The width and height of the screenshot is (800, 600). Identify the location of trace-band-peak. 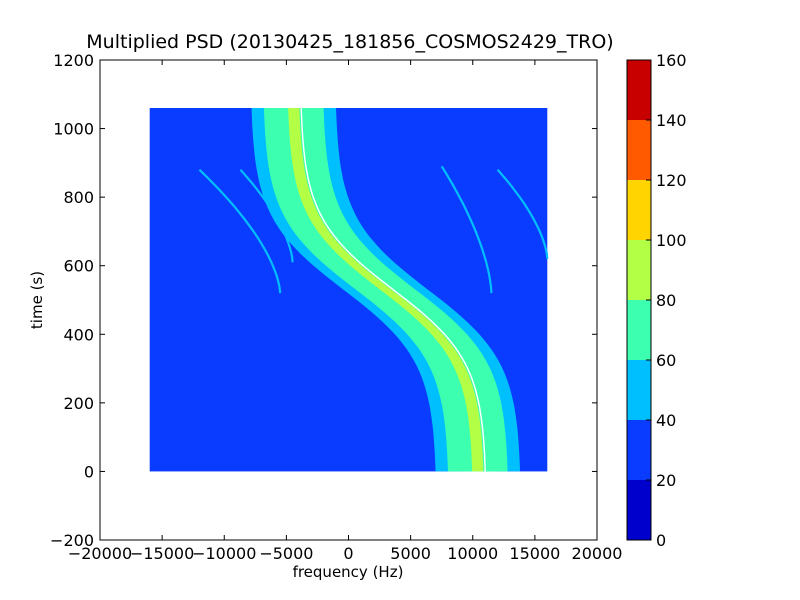
(386, 290).